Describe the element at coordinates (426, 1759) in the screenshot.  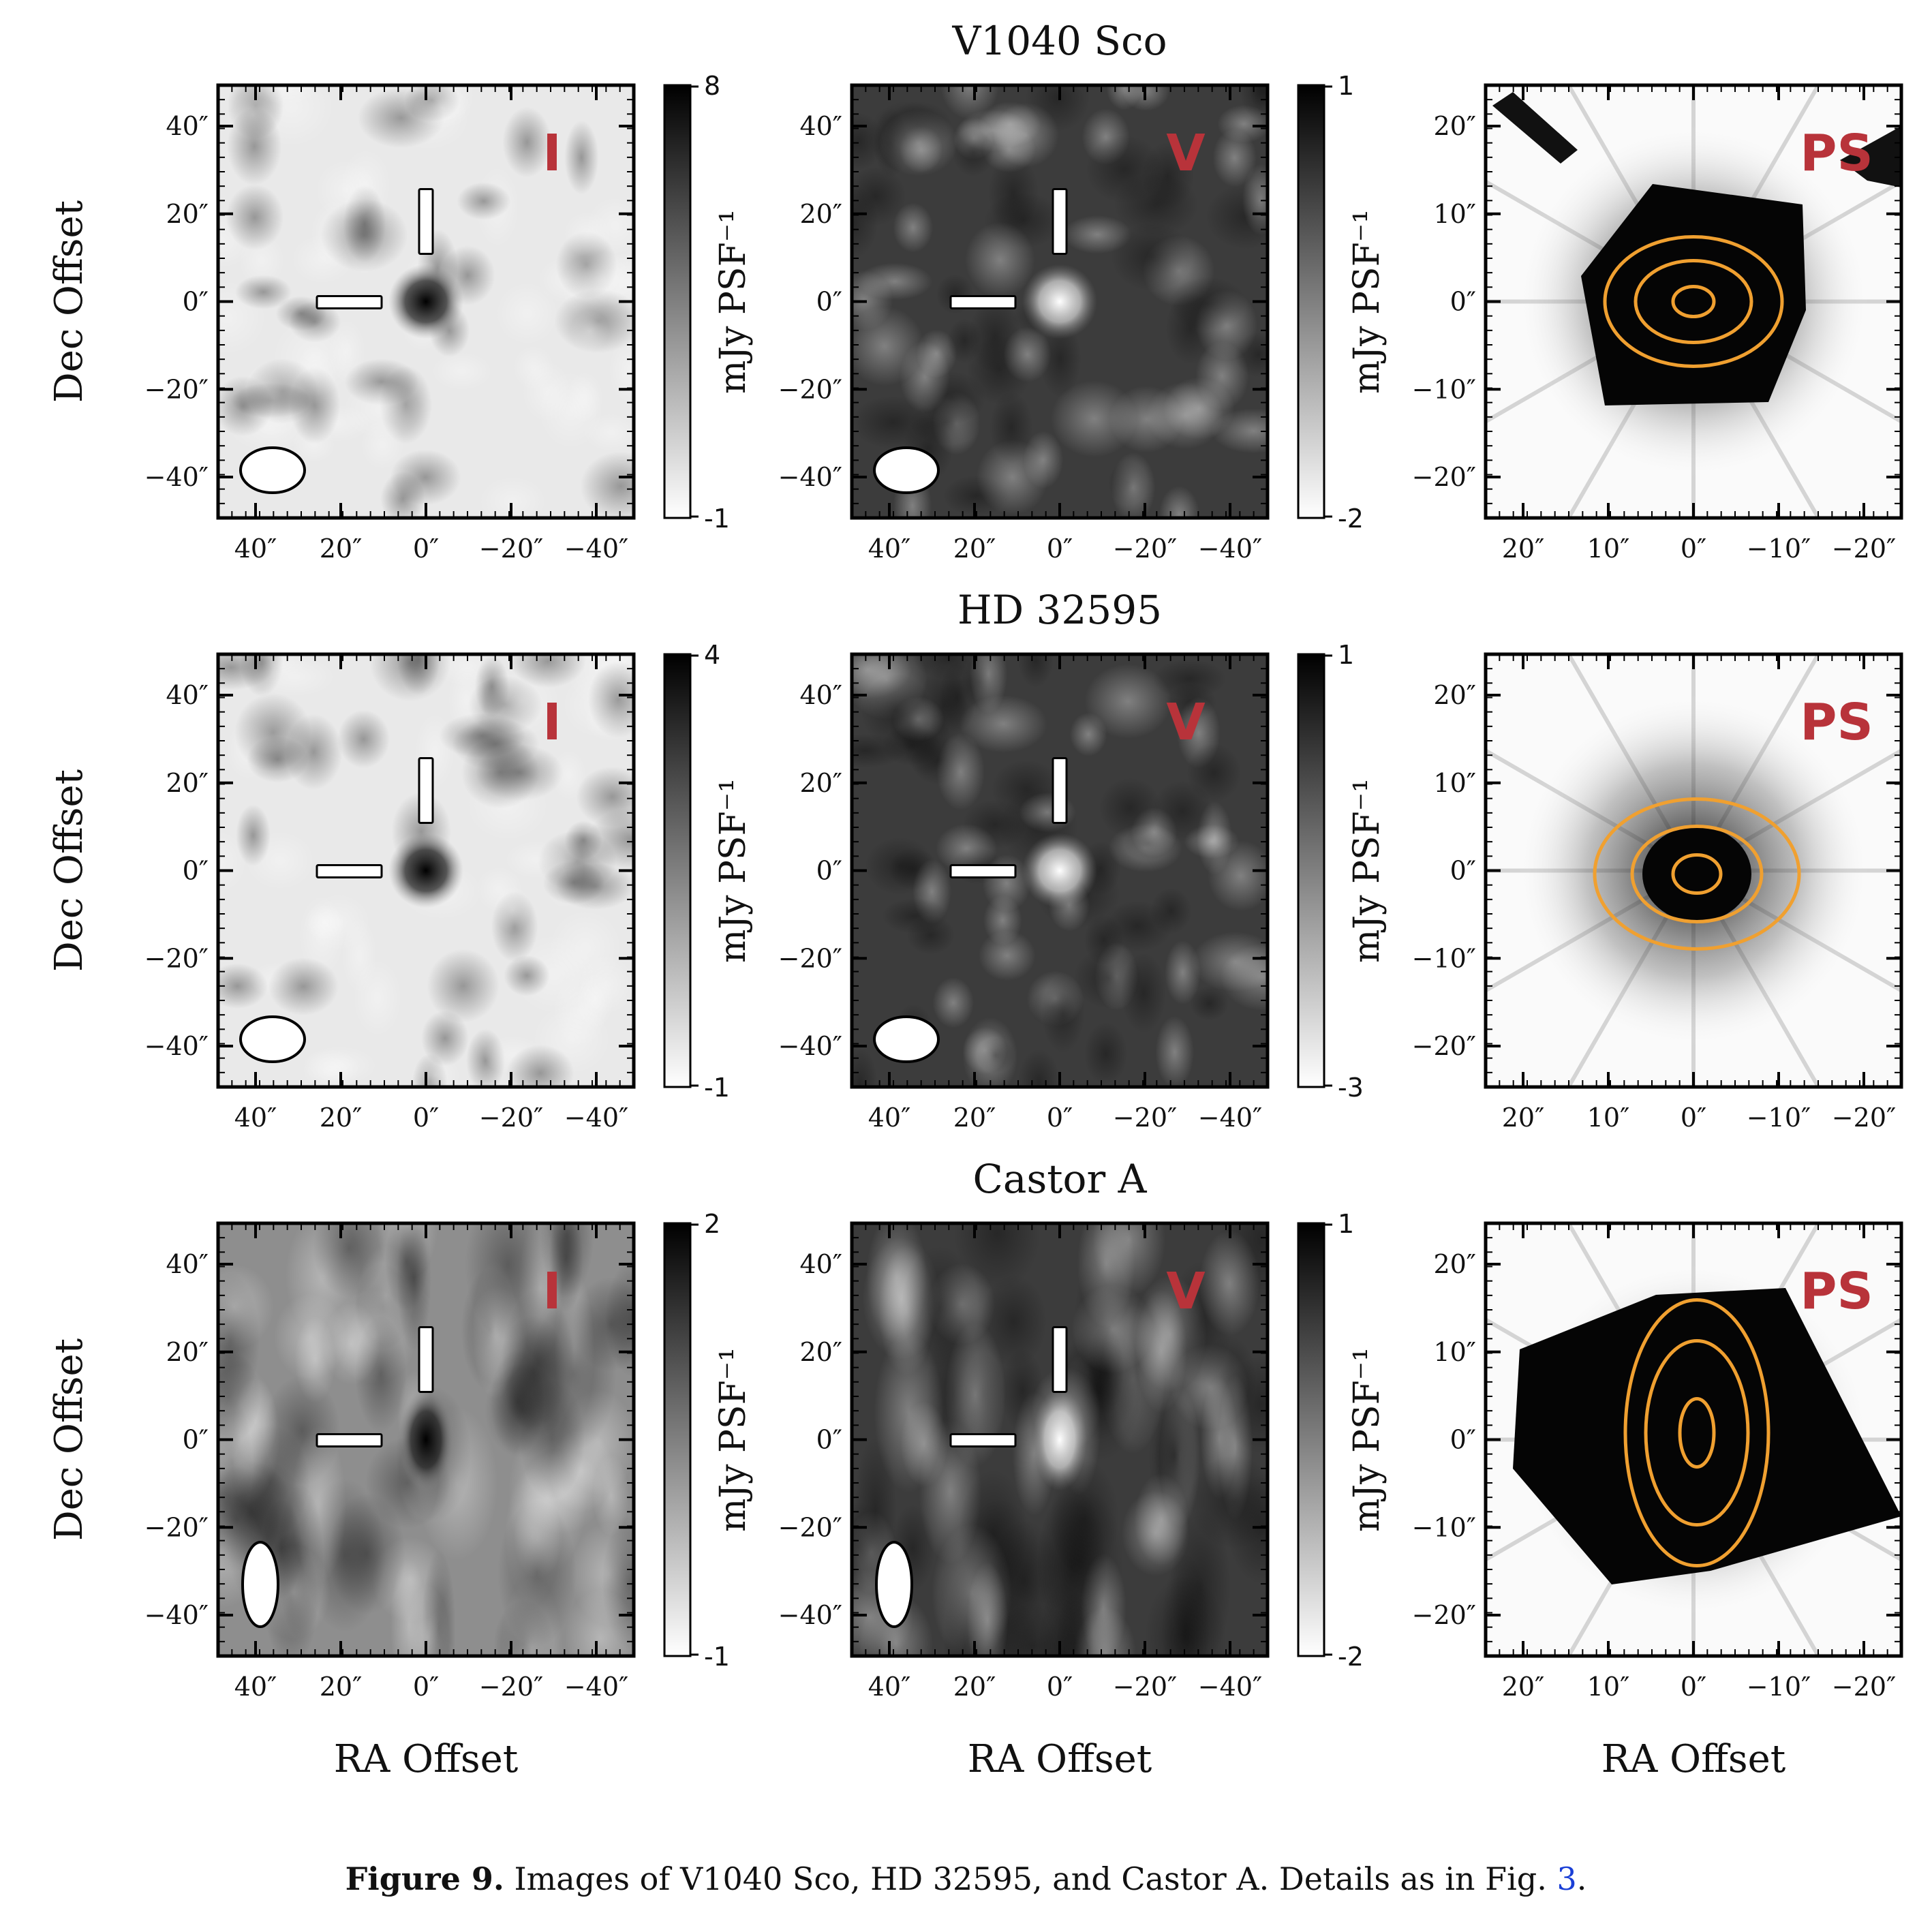
I see `x-axis-label-col1: RA Offset` at that location.